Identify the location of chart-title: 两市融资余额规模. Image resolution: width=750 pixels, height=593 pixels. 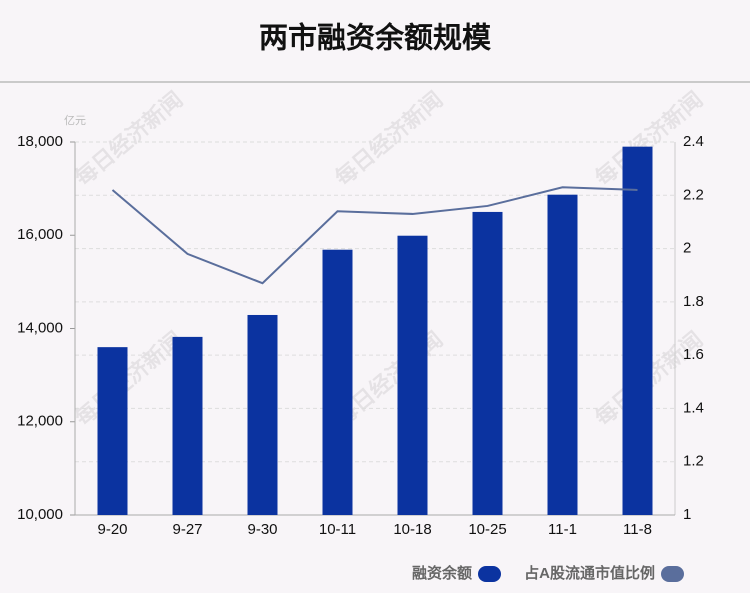
(375, 38).